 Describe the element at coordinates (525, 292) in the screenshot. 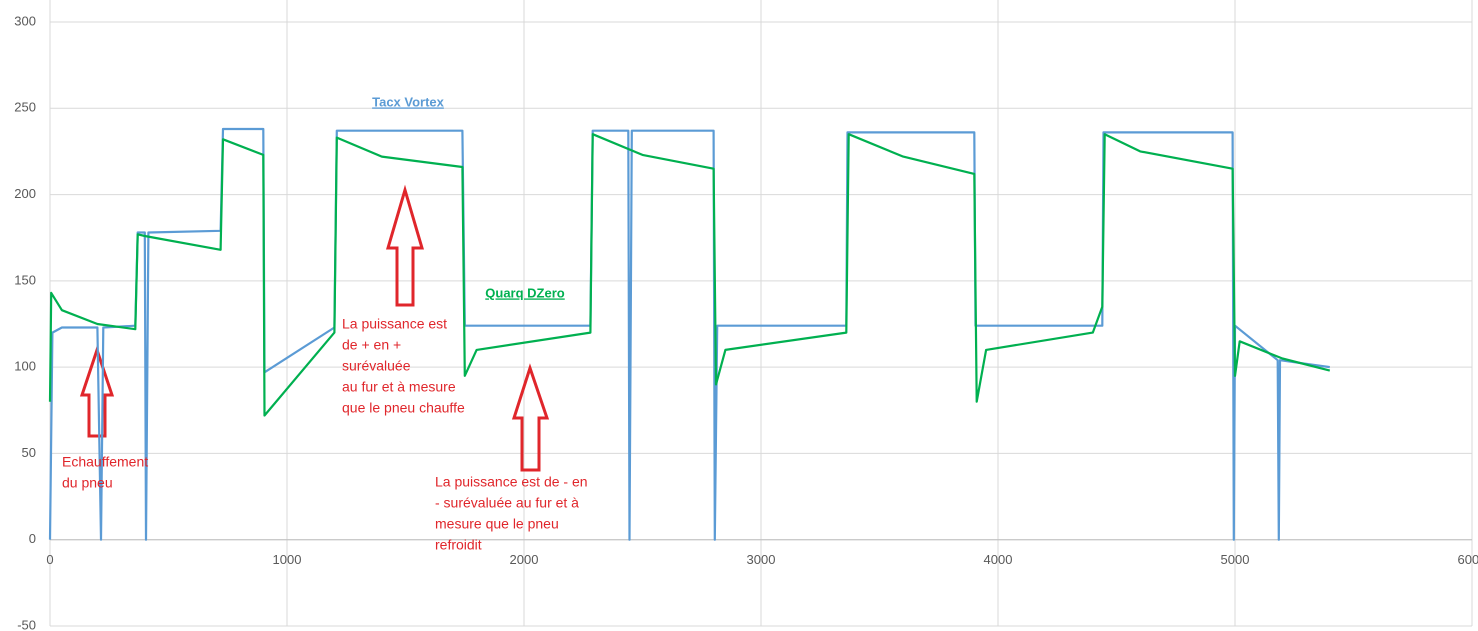

I see `series-label: Quarq DZero` at that location.